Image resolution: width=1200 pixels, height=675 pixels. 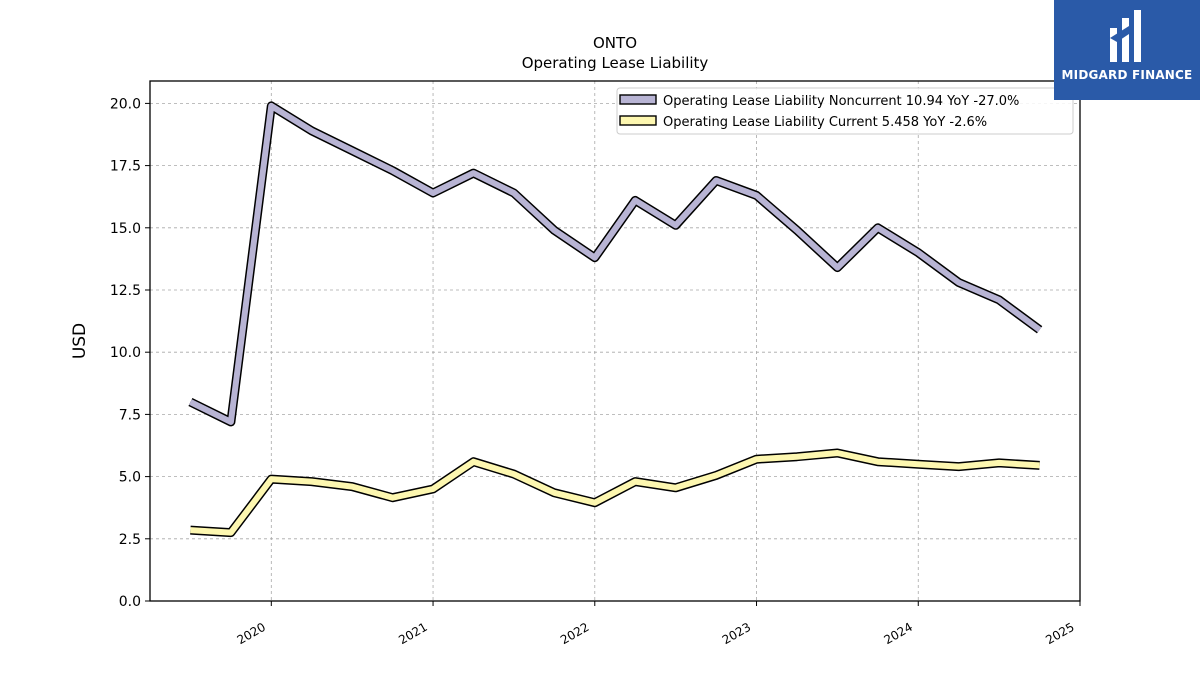 What do you see at coordinates (638, 120) in the screenshot?
I see `legend-swatch-current` at bounding box center [638, 120].